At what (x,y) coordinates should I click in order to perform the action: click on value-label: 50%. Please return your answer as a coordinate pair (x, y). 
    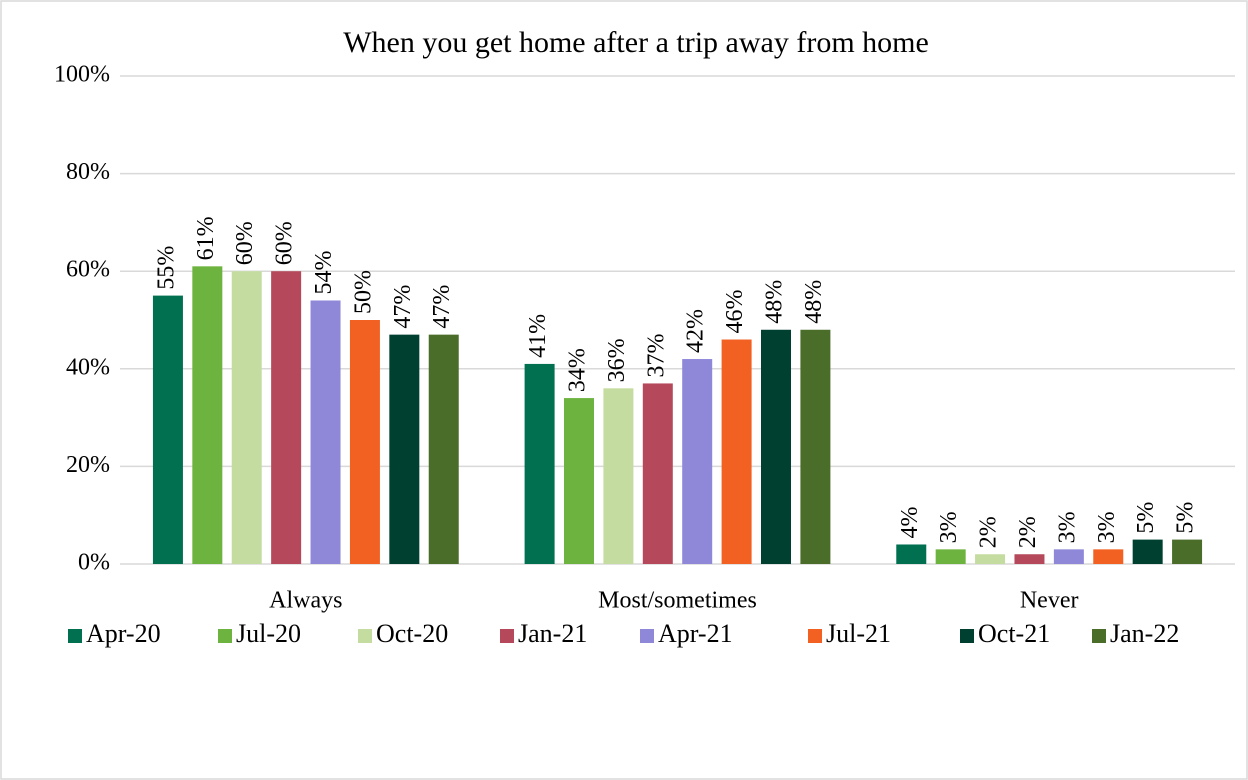
    Looking at the image, I should click on (363, 292).